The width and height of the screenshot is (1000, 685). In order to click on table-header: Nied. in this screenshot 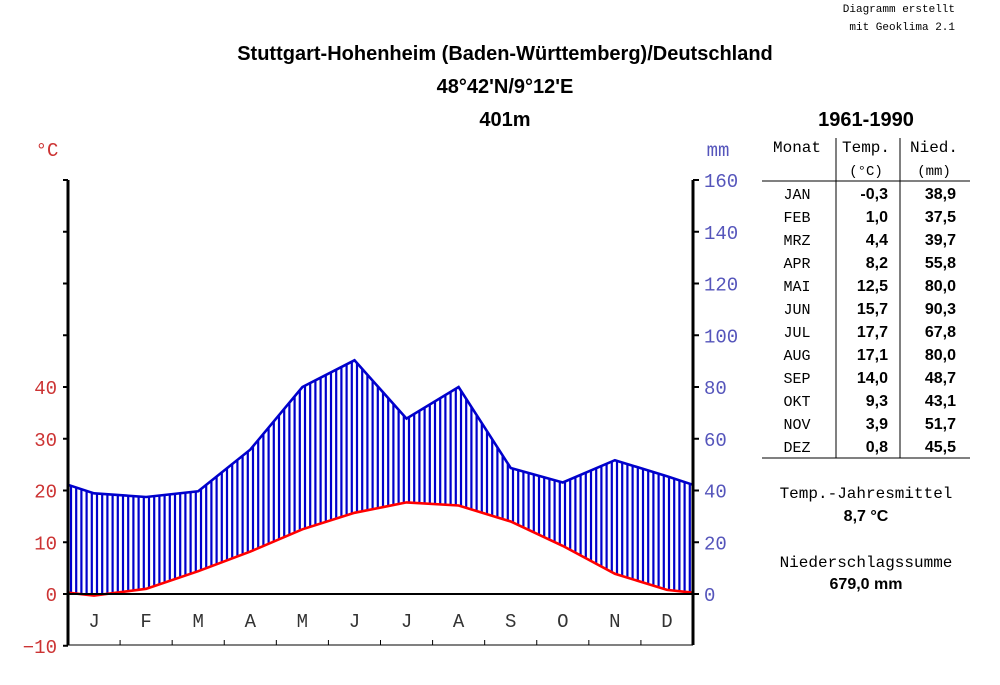, I will do `click(934, 148)`.